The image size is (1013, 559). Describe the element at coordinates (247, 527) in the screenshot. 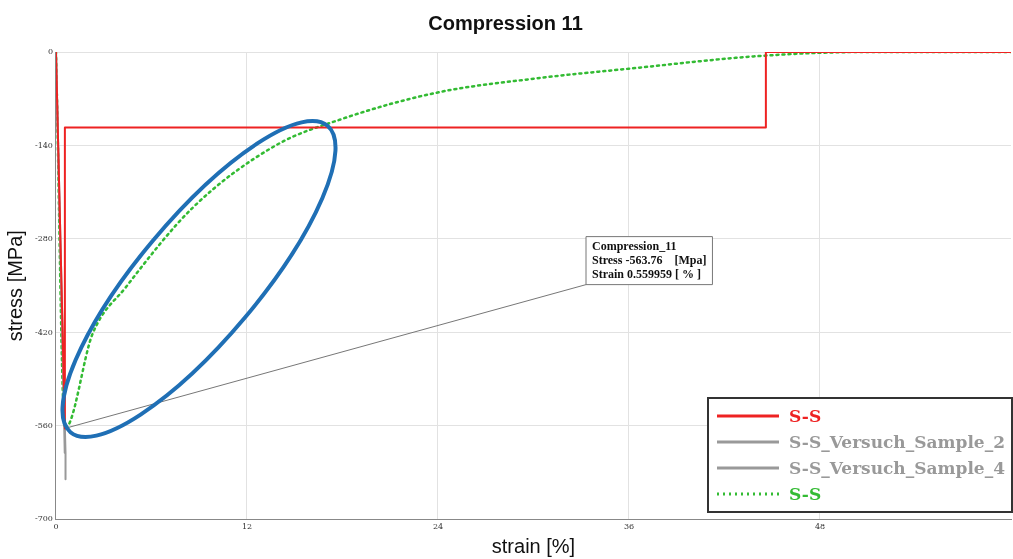

I see `x-tick-label: 12` at that location.